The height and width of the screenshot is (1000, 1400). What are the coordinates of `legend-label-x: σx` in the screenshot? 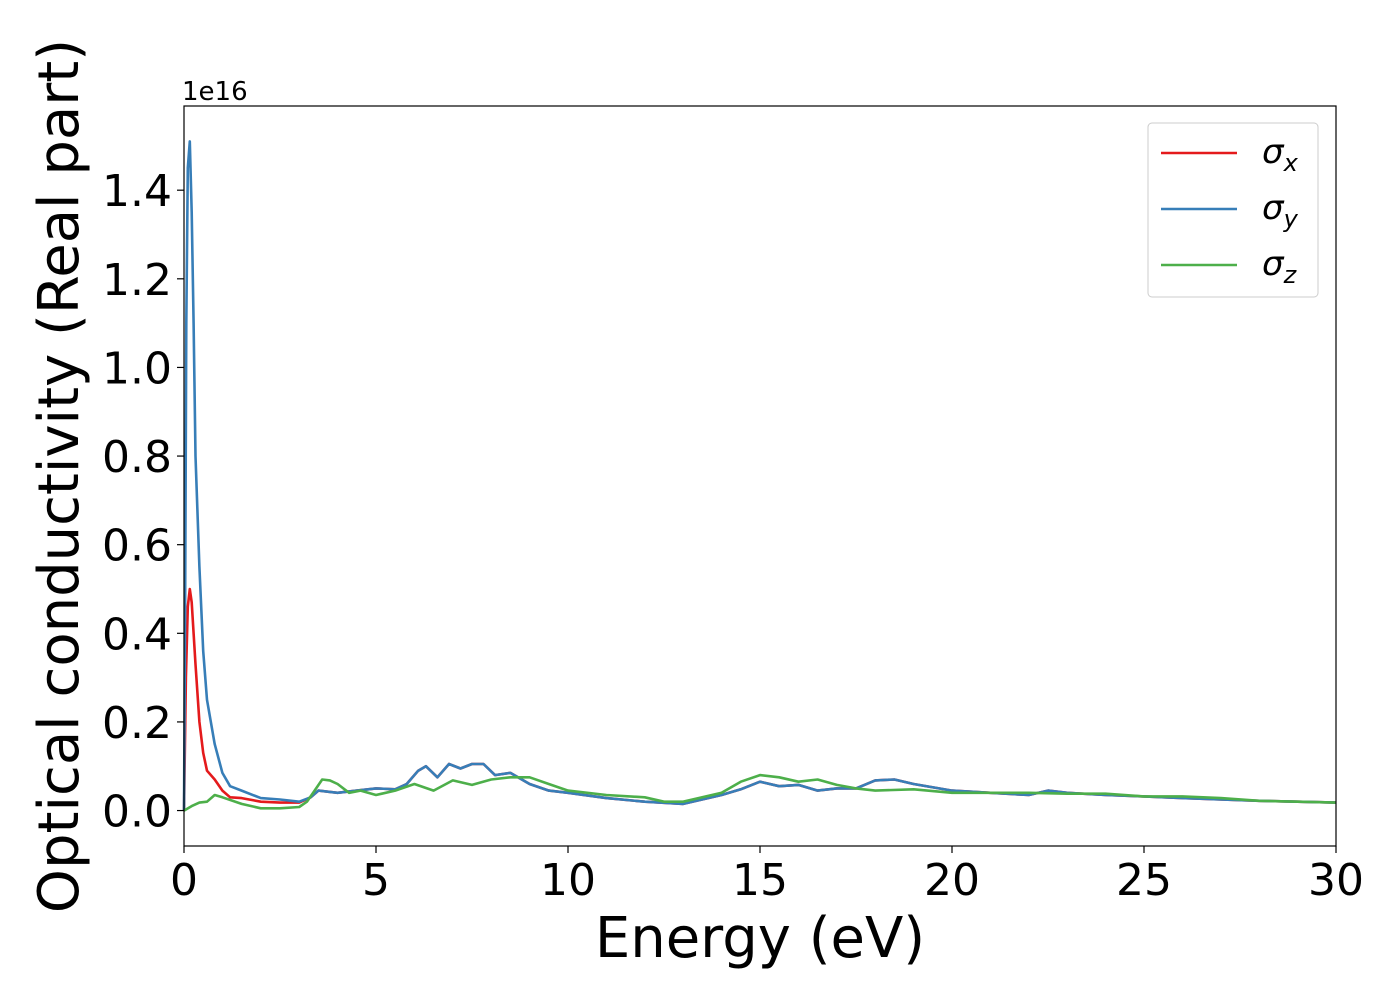 It's located at (1280, 154).